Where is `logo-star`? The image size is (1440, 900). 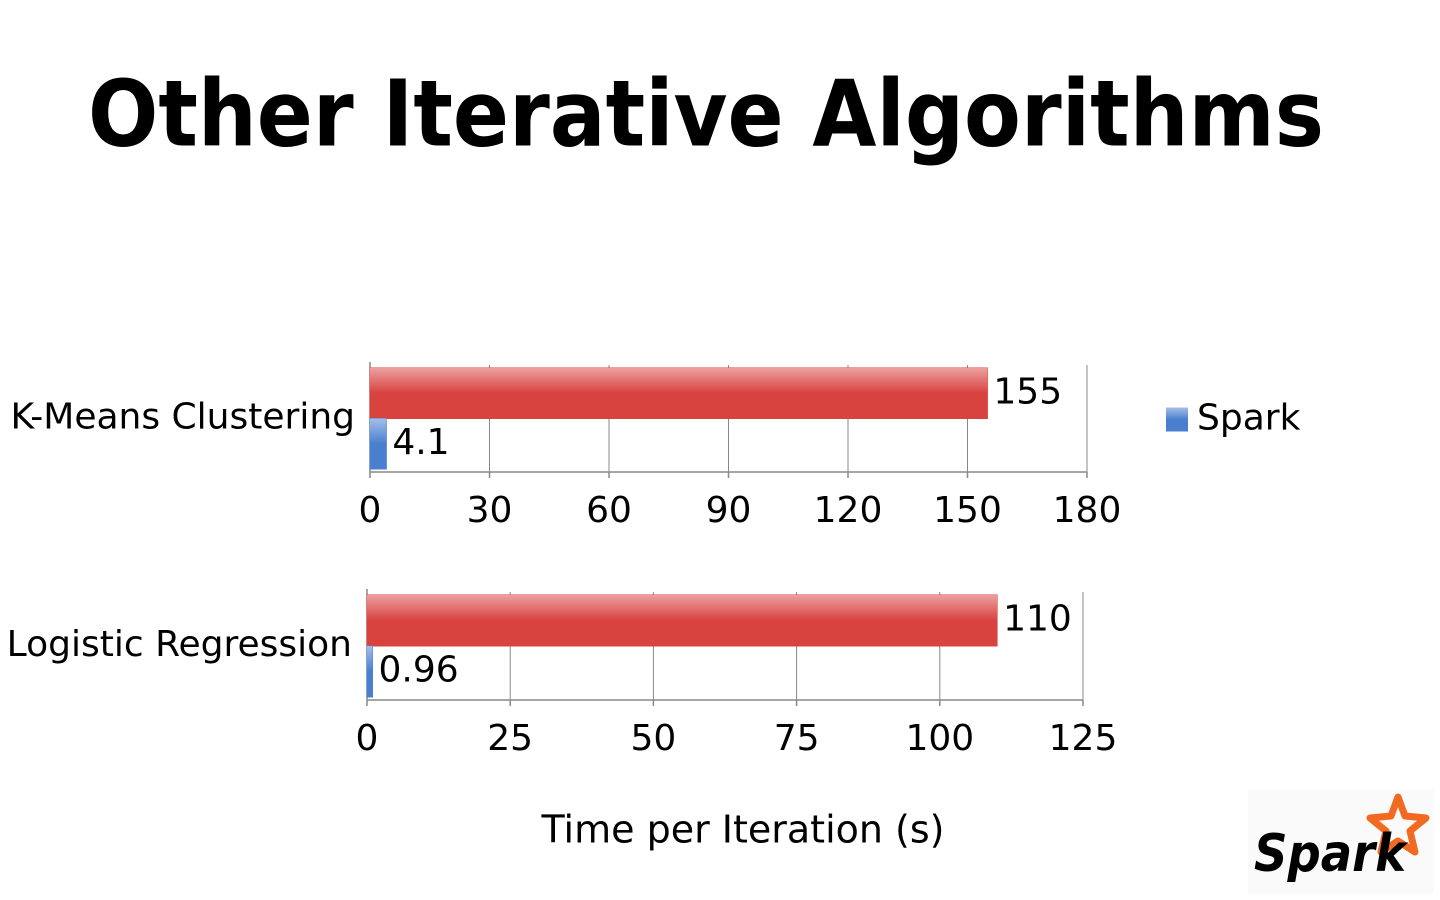 logo-star is located at coordinates (1398, 824).